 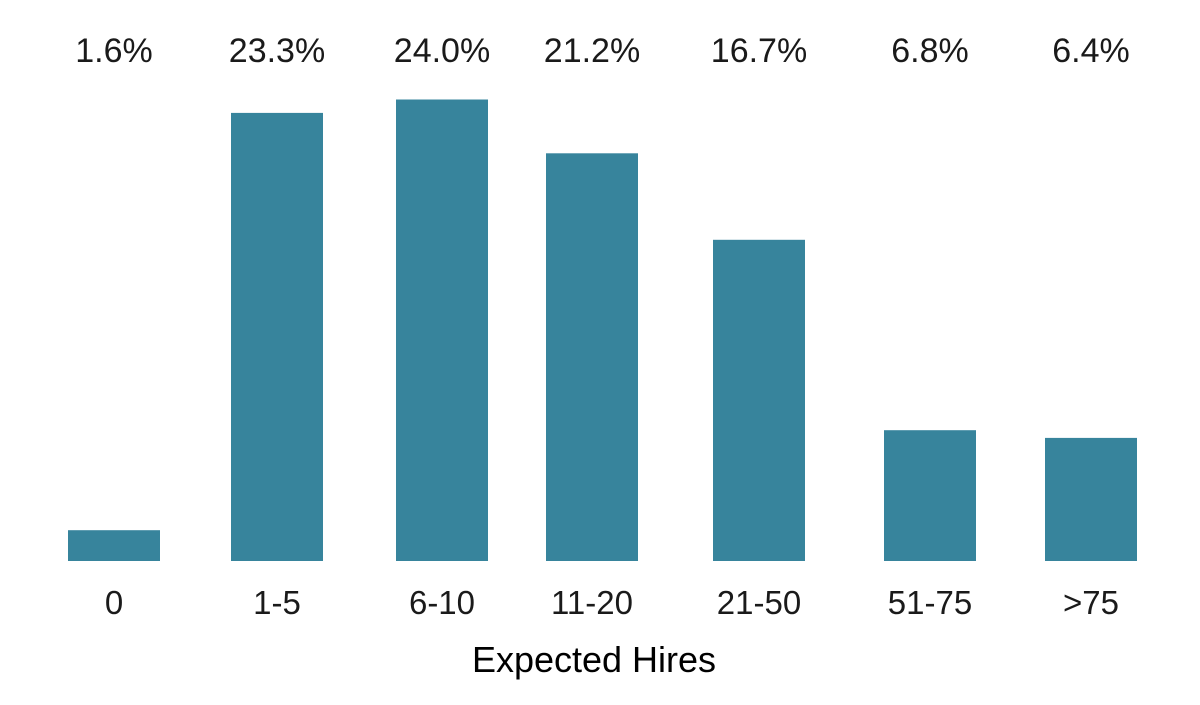 I want to click on x-axis-title: Expected Hires, so click(x=594, y=659).